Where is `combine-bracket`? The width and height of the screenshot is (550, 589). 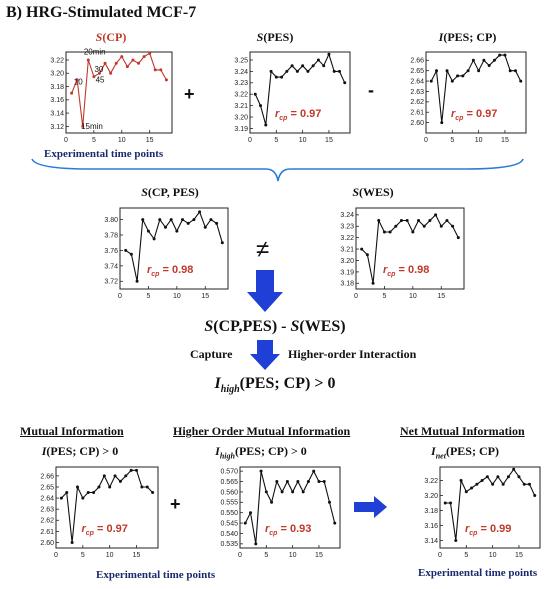
combine-bracket is located at coordinates (277, 170).